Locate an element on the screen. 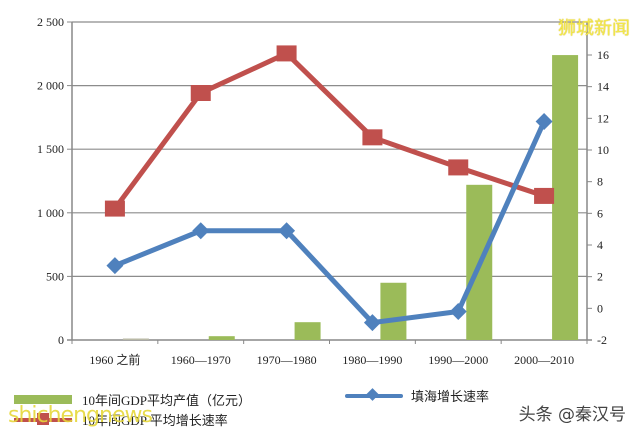 The image size is (640, 432). right-axis-label: 14 is located at coordinates (603, 87).